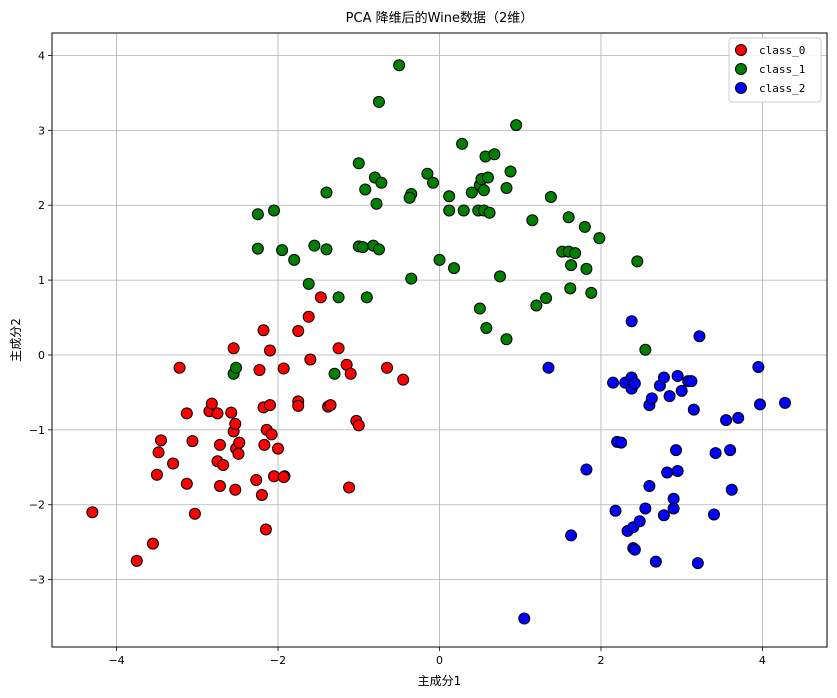 This screenshot has height=698, width=837. What do you see at coordinates (278, 660) in the screenshot?
I see `x-tick-label: −2` at bounding box center [278, 660].